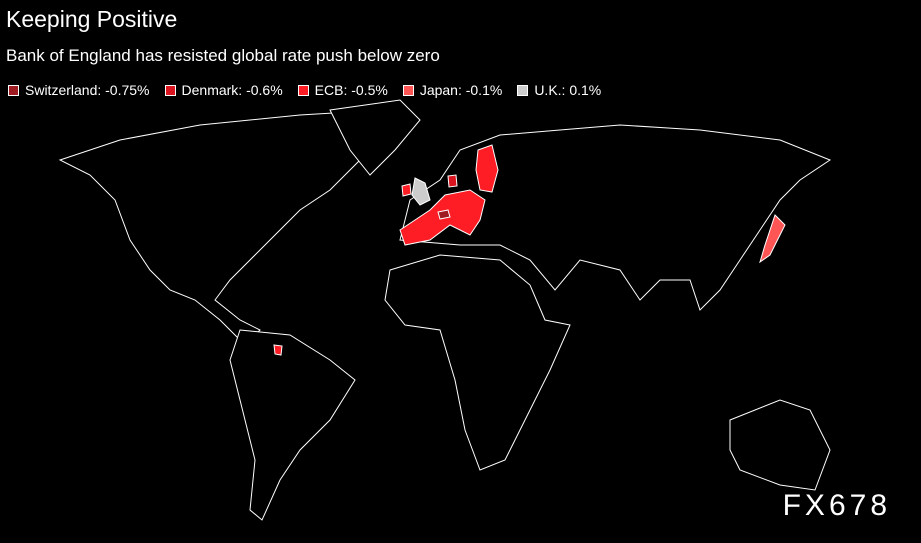  Describe the element at coordinates (87, 90) in the screenshot. I see `legend-label: Switzerland: -0.75%` at that location.